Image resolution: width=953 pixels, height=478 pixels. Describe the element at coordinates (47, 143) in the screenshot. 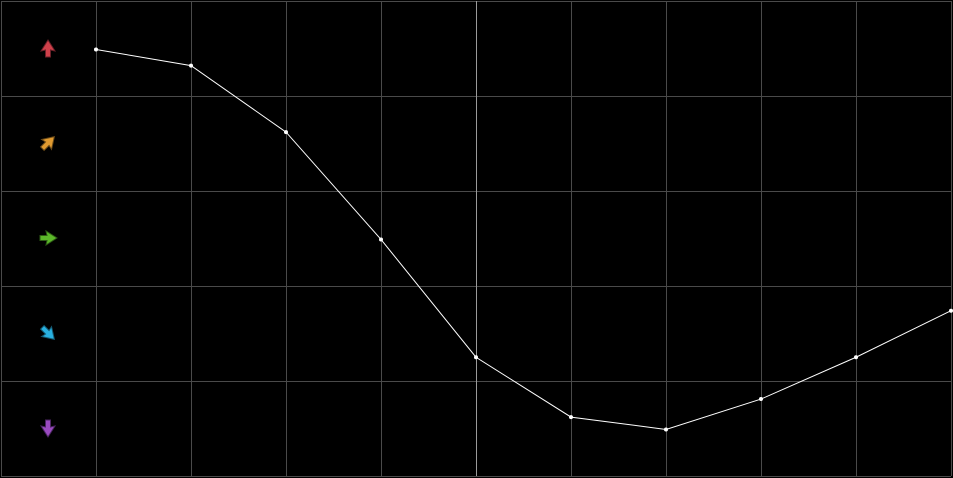

I see `arrow-up-right-icon` at that location.